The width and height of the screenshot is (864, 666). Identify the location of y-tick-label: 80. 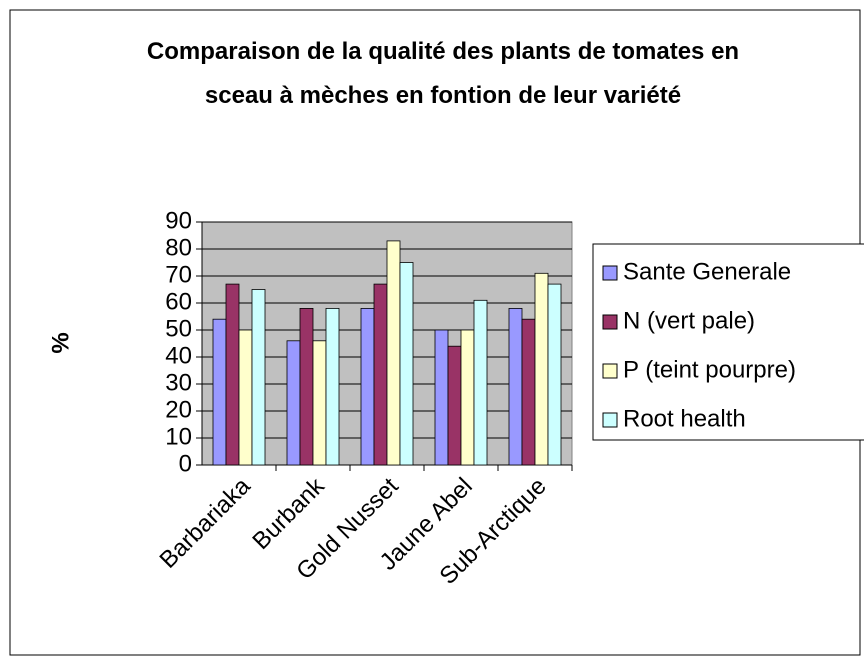
(178, 247).